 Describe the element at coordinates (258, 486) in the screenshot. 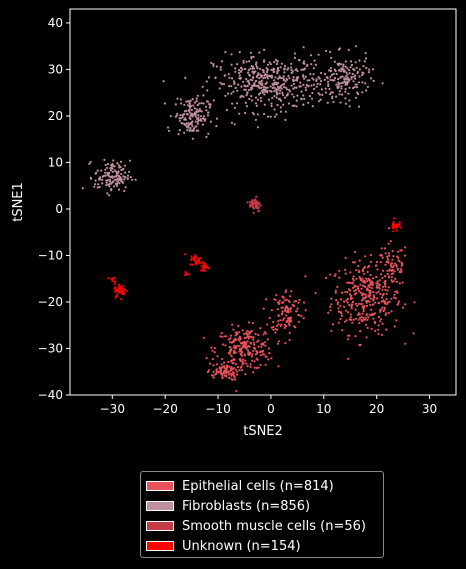

I see `legend-label-epithelial: Epithelial cells (n=814)` at that location.